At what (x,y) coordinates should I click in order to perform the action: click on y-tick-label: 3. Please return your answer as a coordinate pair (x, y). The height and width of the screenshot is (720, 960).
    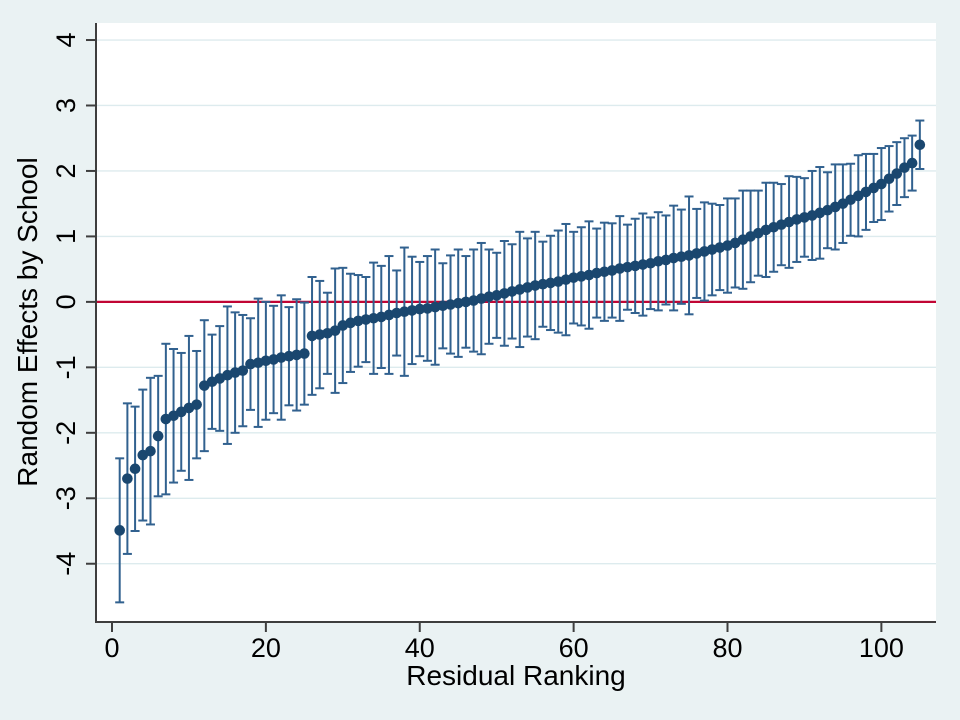
    Looking at the image, I should click on (66, 105).